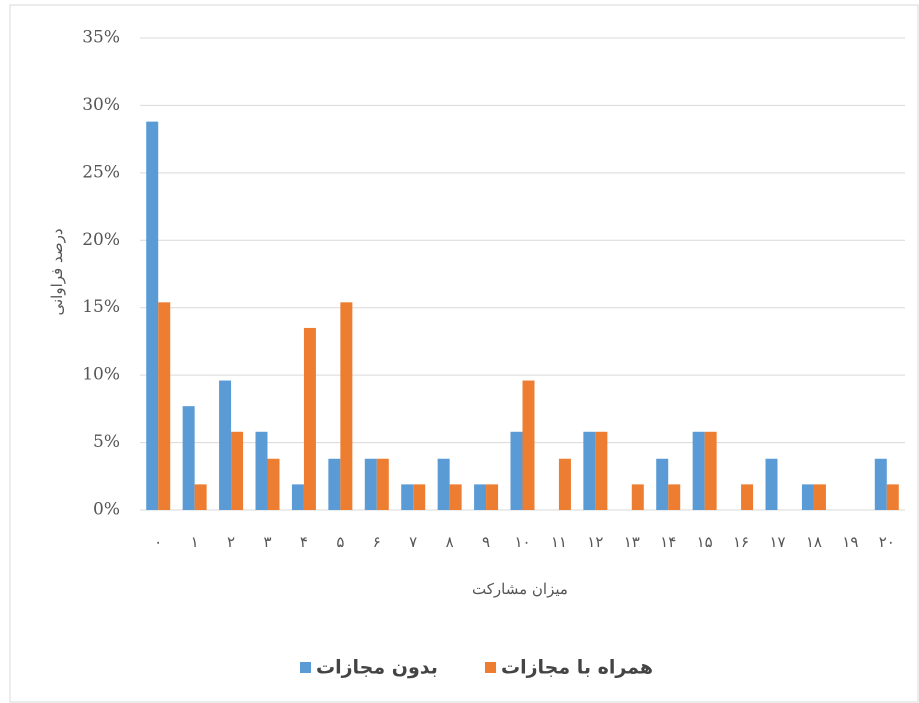 The image size is (919, 703). Describe the element at coordinates (101, 375) in the screenshot. I see `y-tick-label: 10%` at that location.